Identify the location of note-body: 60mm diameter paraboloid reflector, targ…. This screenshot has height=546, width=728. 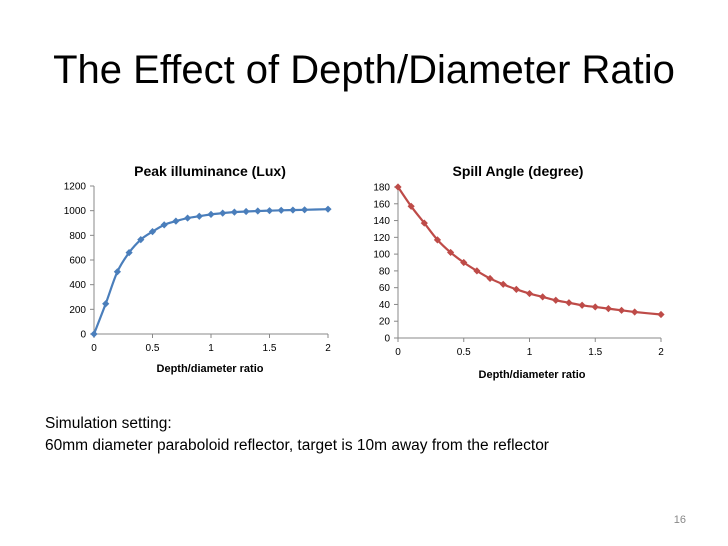
(297, 445).